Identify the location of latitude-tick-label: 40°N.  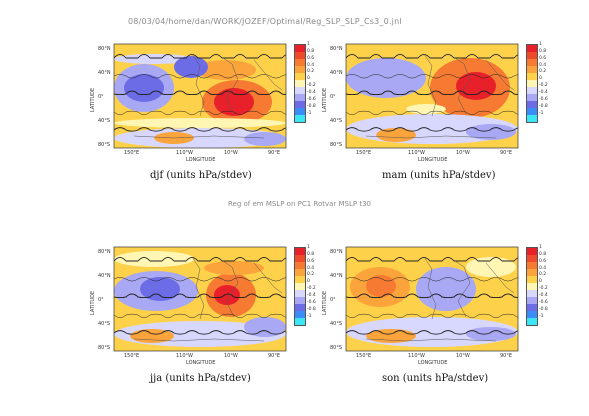
(104, 73).